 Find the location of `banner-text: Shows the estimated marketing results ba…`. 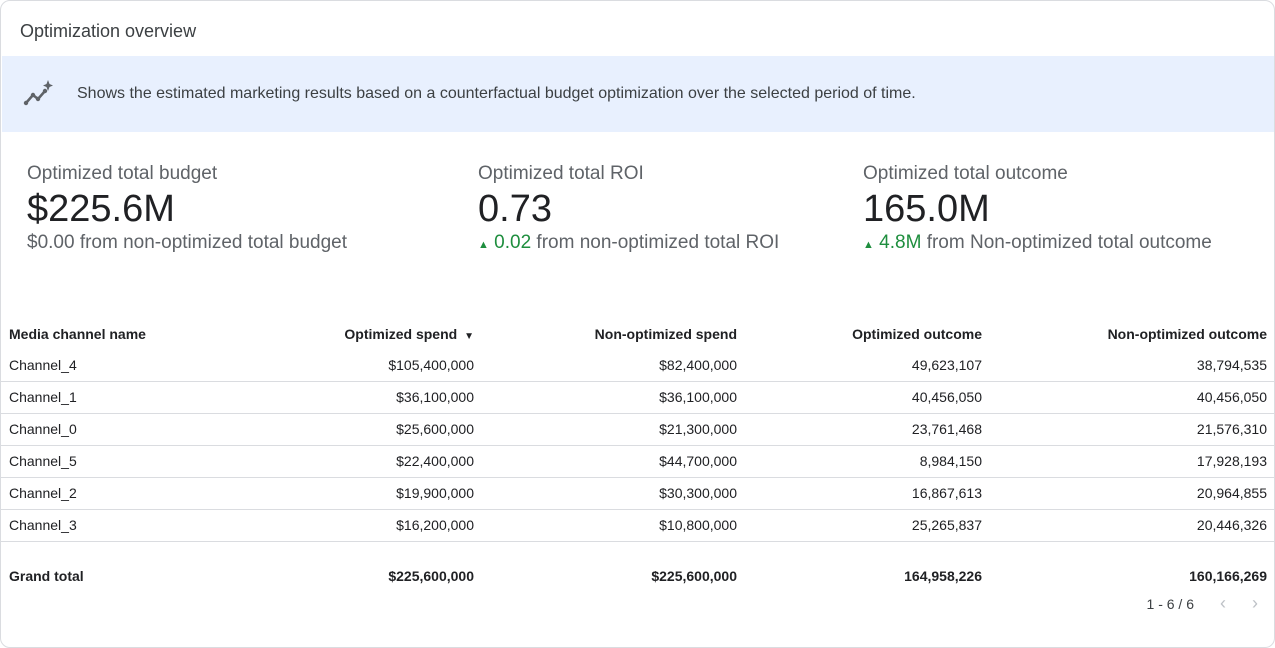

banner-text: Shows the estimated marketing results ba… is located at coordinates (496, 93).